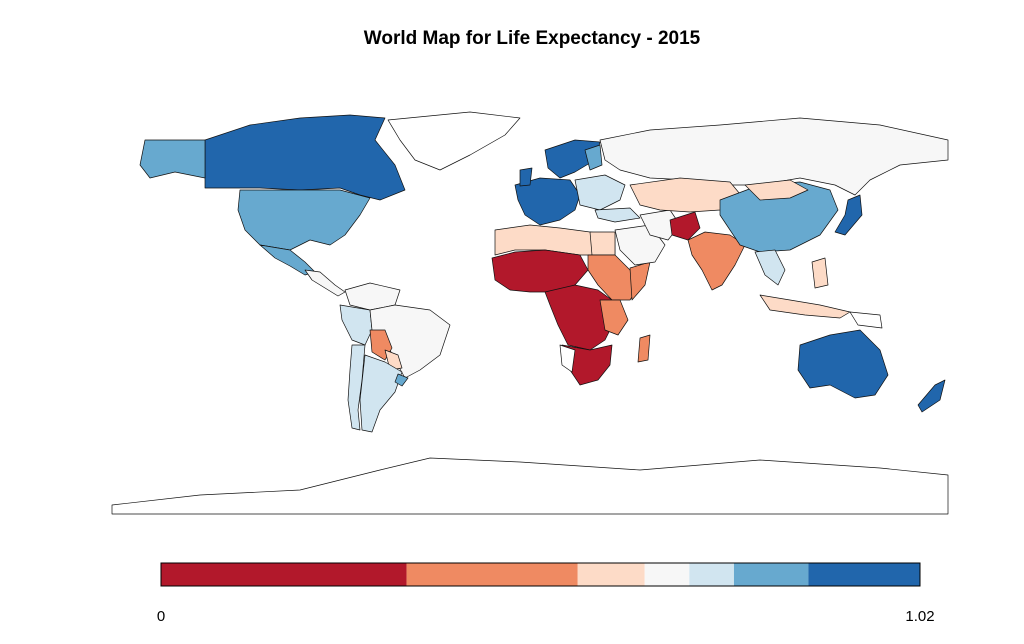 Image resolution: width=1024 pixels, height=644 pixels. What do you see at coordinates (304, 220) in the screenshot?
I see `country-usa` at bounding box center [304, 220].